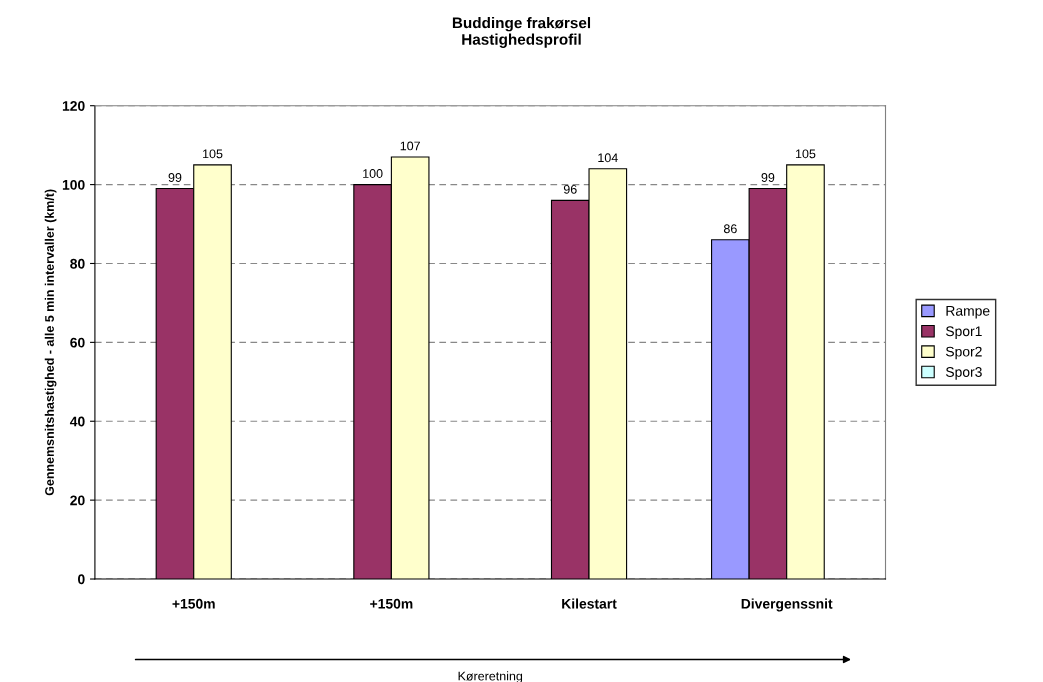  I want to click on text: Køreretning, so click(490, 676).